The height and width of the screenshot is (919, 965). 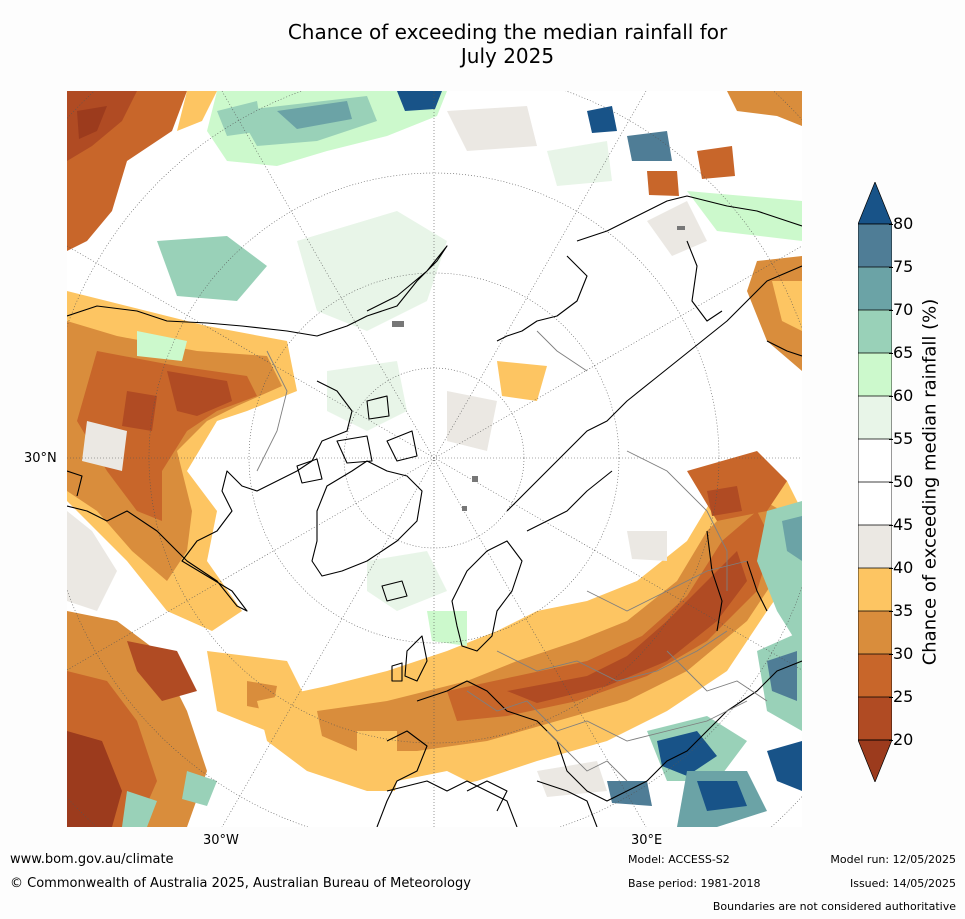 What do you see at coordinates (930, 482) in the screenshot?
I see `colorbar-label-text: Chance of exceeding median rainfall (%)` at bounding box center [930, 482].